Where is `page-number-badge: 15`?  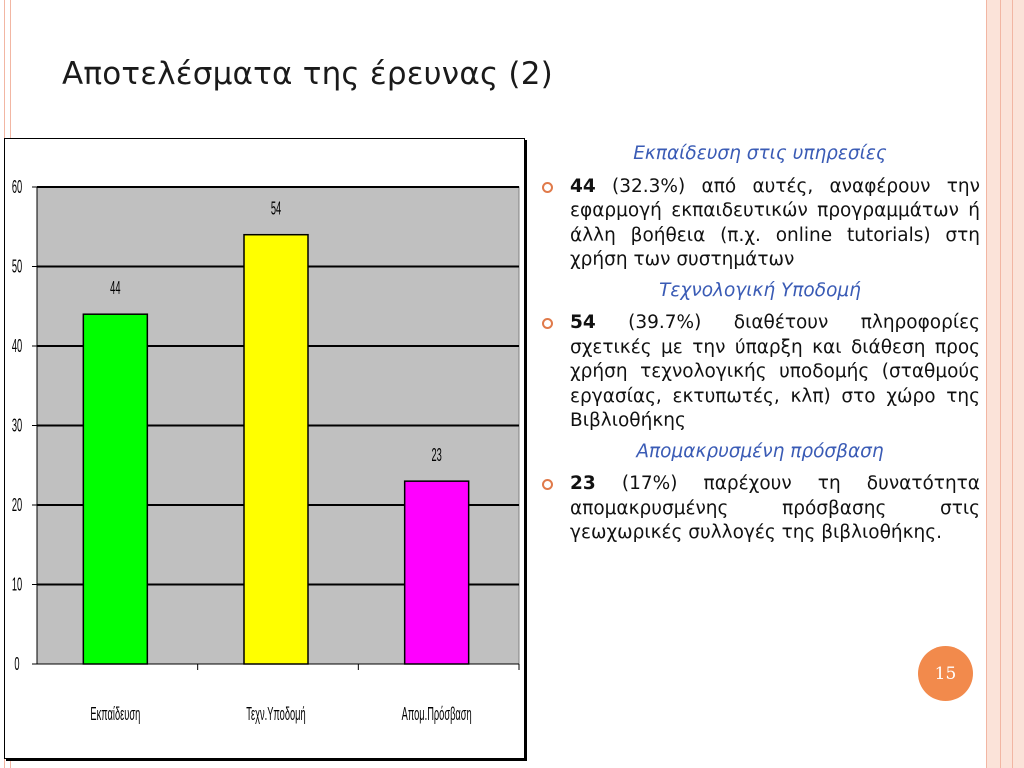 page-number-badge: 15 is located at coordinates (945, 673).